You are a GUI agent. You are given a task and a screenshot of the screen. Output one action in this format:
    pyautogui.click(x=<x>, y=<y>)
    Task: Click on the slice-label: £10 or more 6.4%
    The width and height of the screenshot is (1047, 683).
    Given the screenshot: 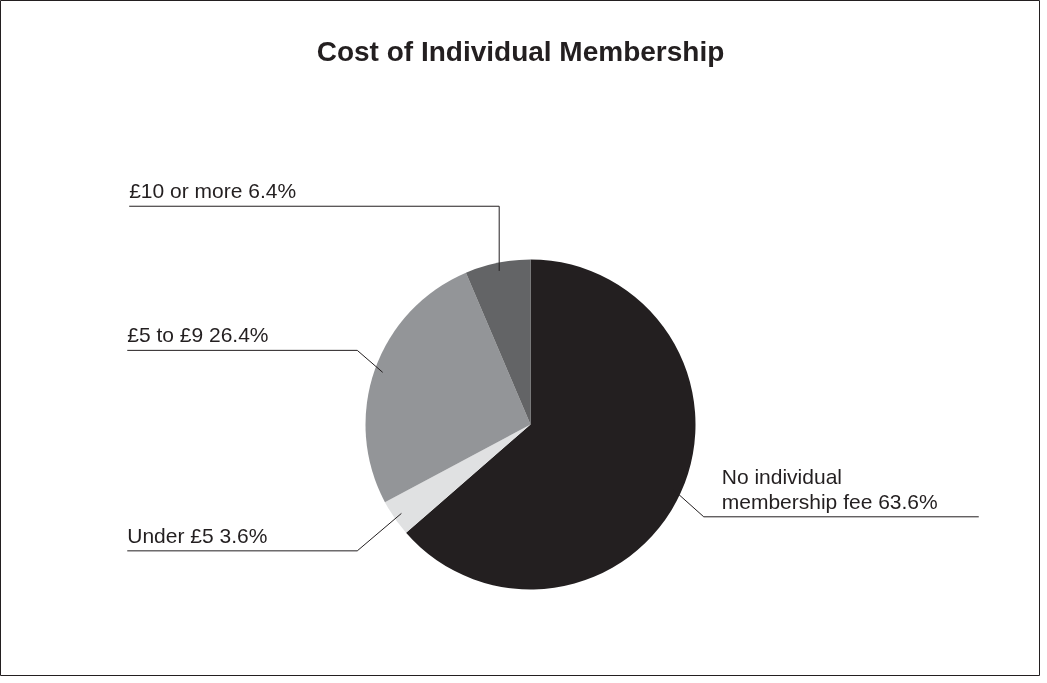 What is the action you would take?
    pyautogui.click(x=213, y=191)
    